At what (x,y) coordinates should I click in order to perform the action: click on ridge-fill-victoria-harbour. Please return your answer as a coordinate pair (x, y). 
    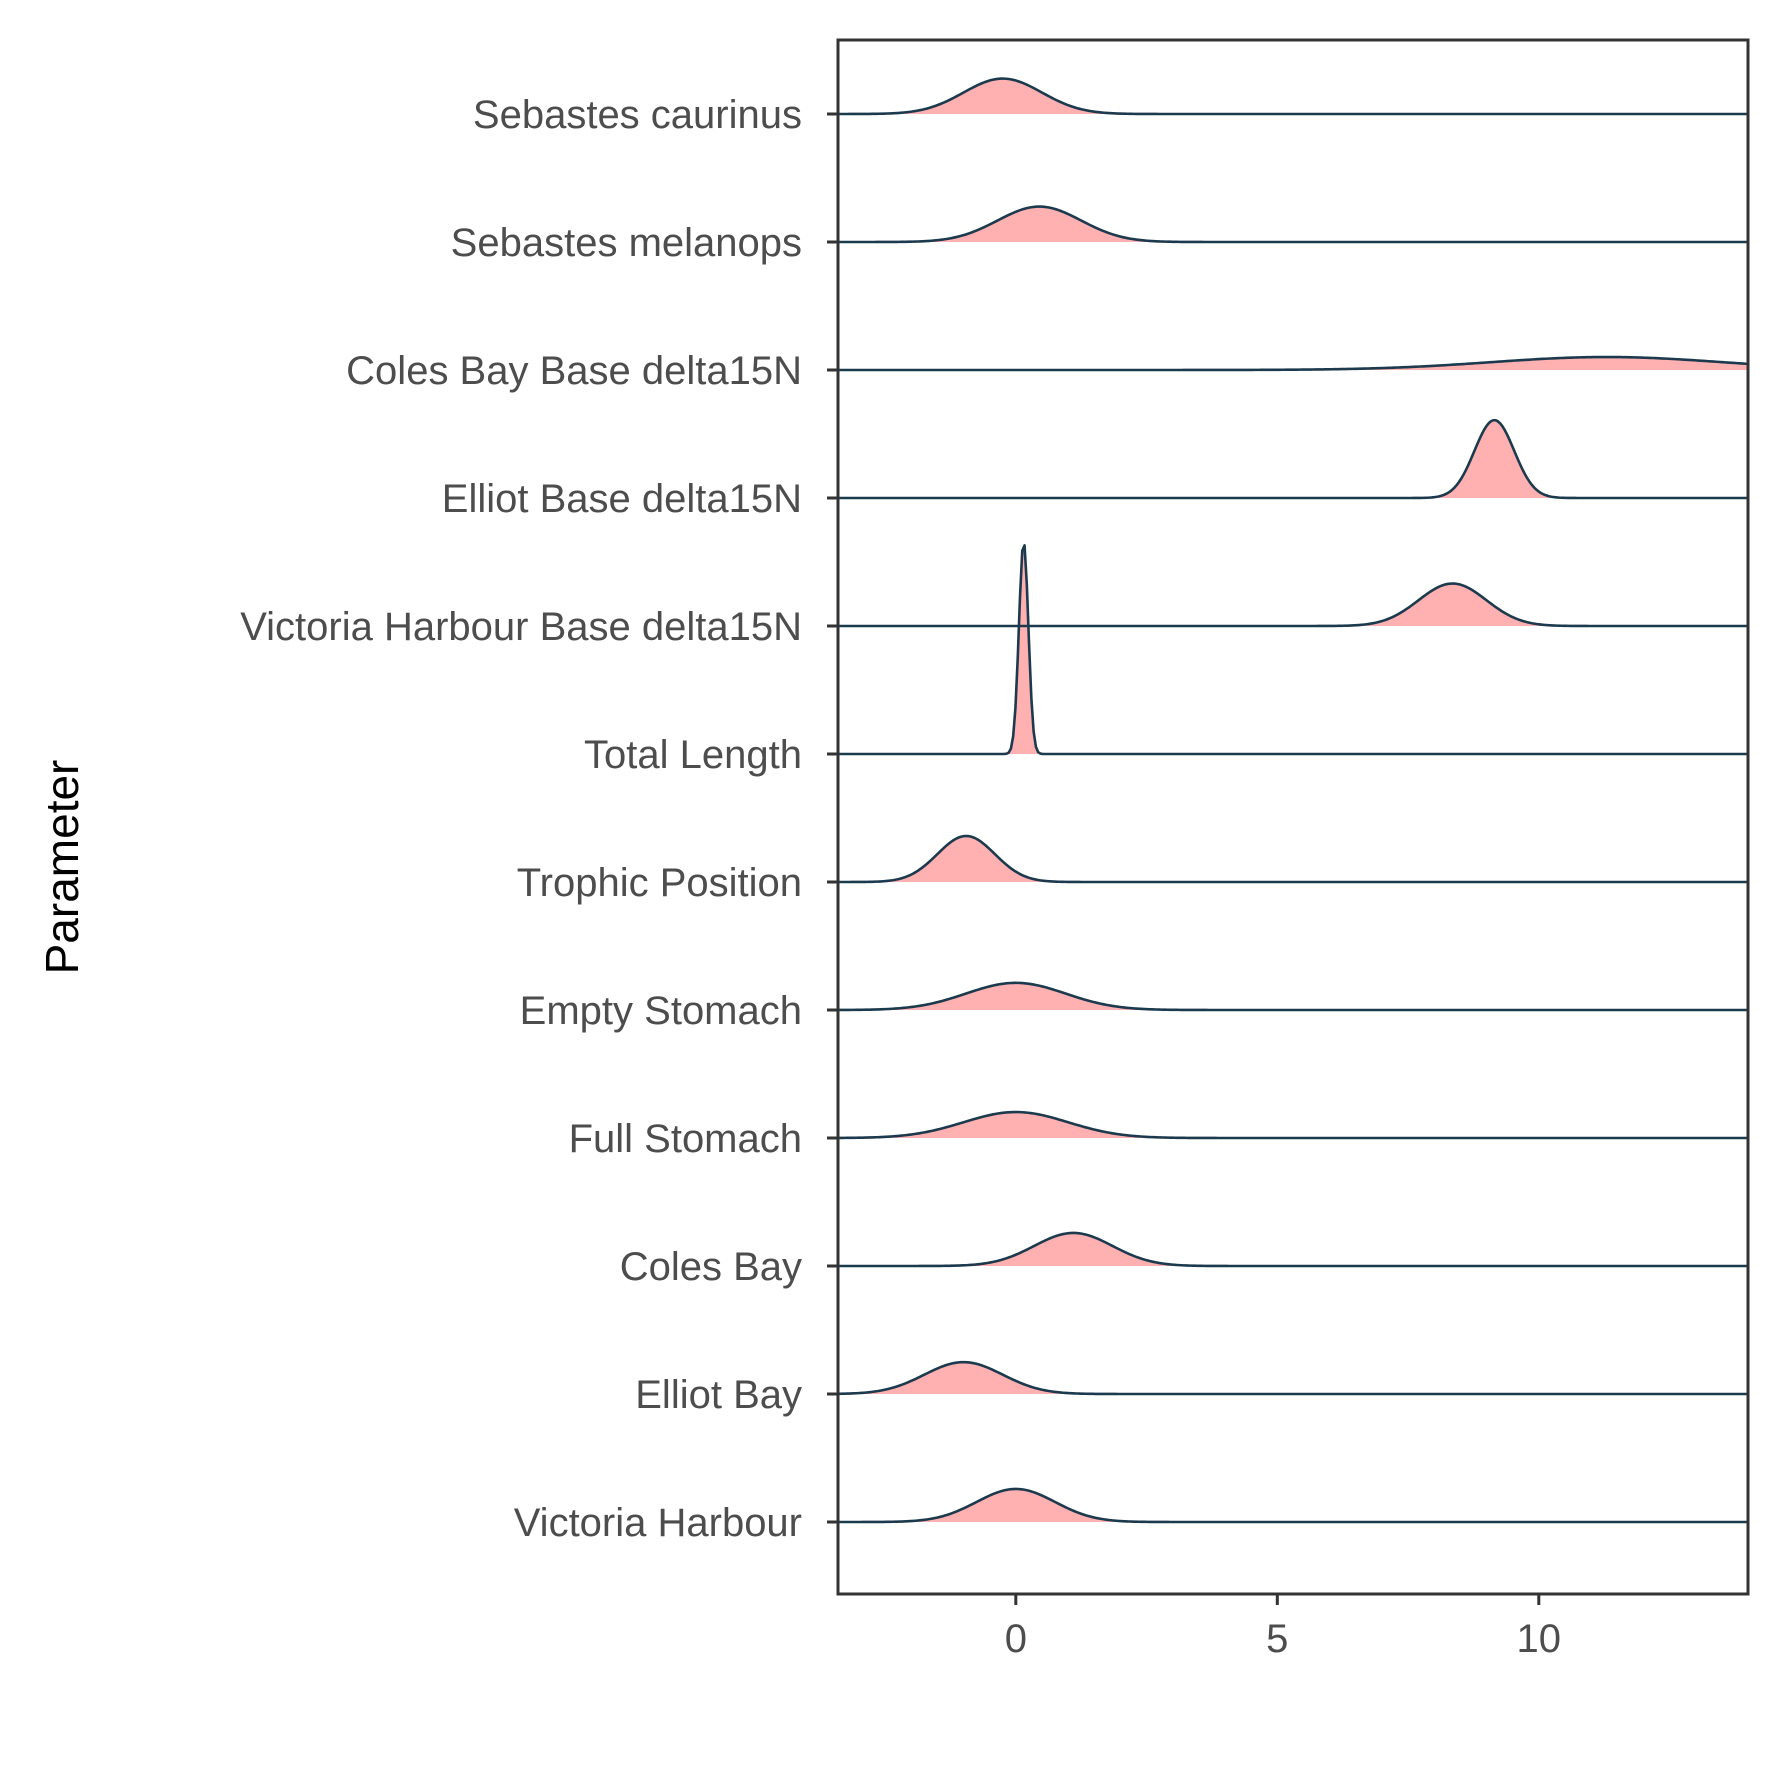
    Looking at the image, I should click on (1293, 1505).